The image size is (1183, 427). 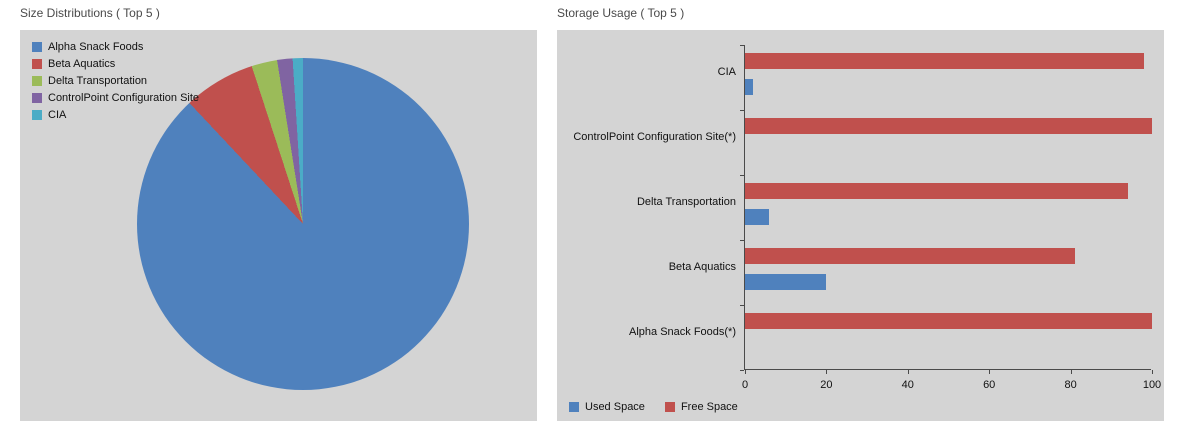 What do you see at coordinates (910, 272) in the screenshot?
I see `bar-group: Beta Aquatics` at bounding box center [910, 272].